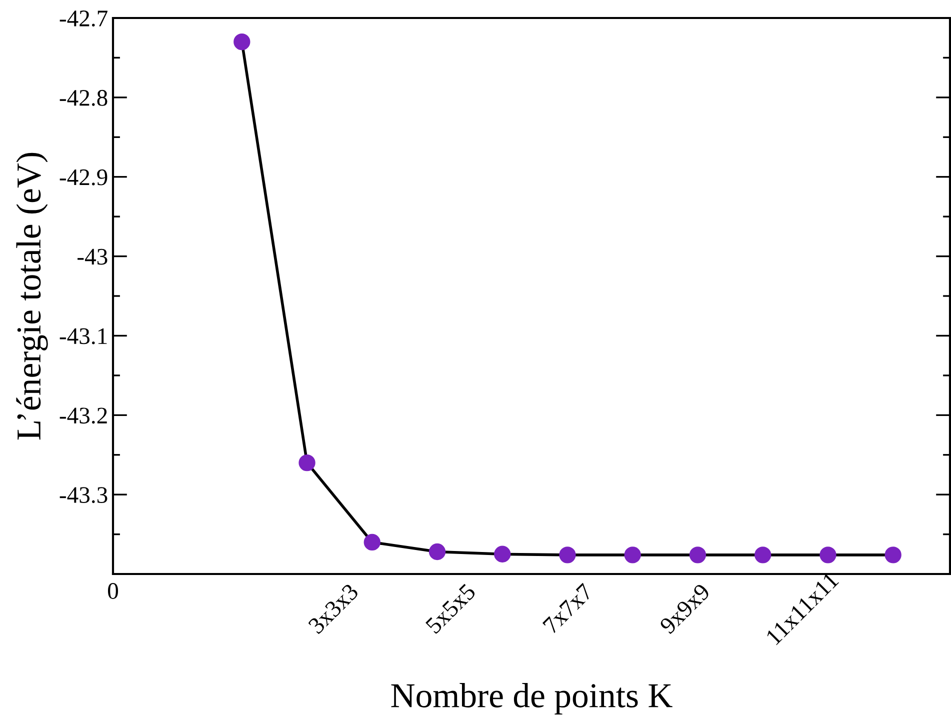 This screenshot has height=727, width=951. Describe the element at coordinates (84, 495) in the screenshot. I see `y-tick-label: -43.3` at that location.